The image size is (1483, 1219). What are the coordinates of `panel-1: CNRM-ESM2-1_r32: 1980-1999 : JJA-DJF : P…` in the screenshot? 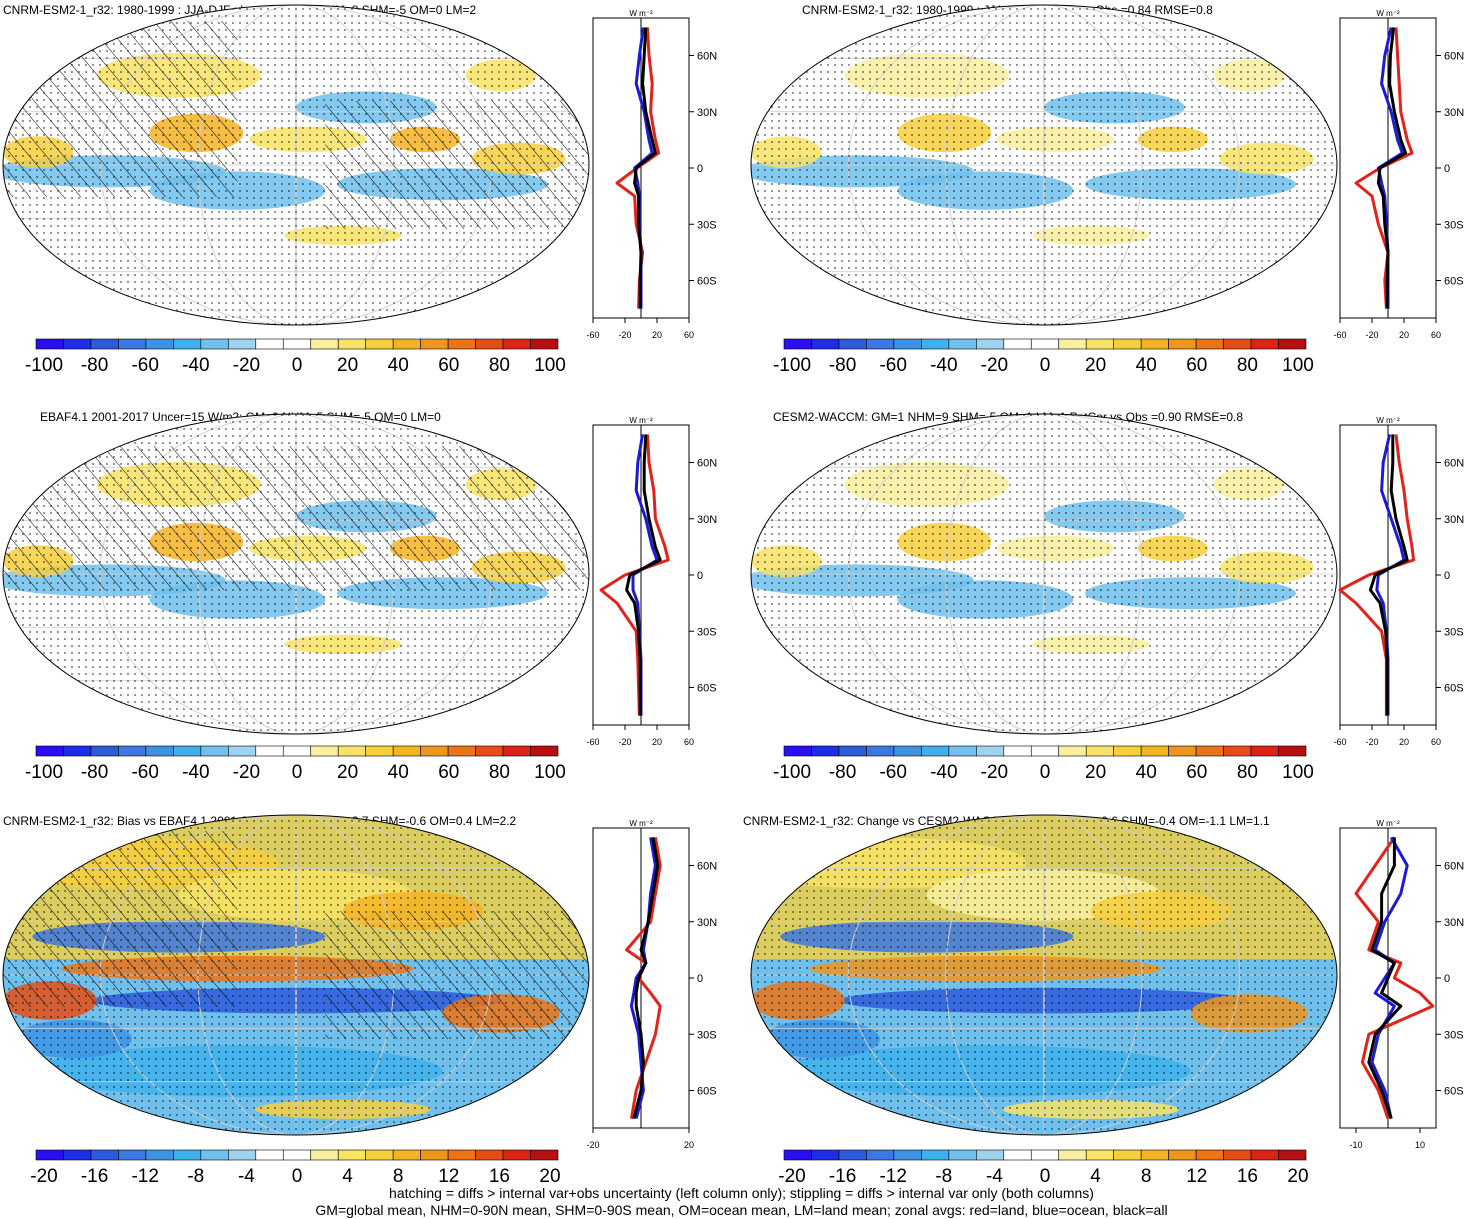 It's located at (1107, 189).